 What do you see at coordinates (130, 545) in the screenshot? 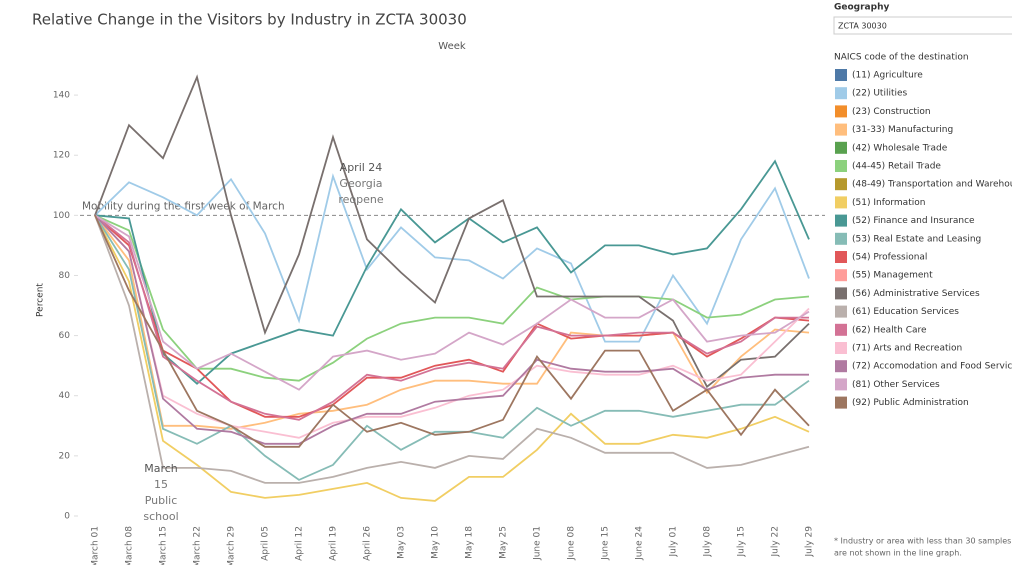
I see `x-tick-label: March 08` at bounding box center [130, 545].